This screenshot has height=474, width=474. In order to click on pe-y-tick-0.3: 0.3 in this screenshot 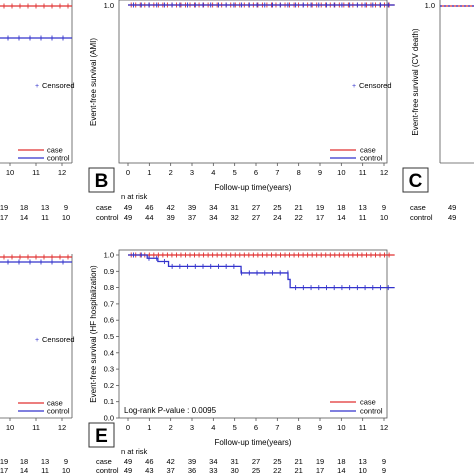, I will do `click(109, 369)`.